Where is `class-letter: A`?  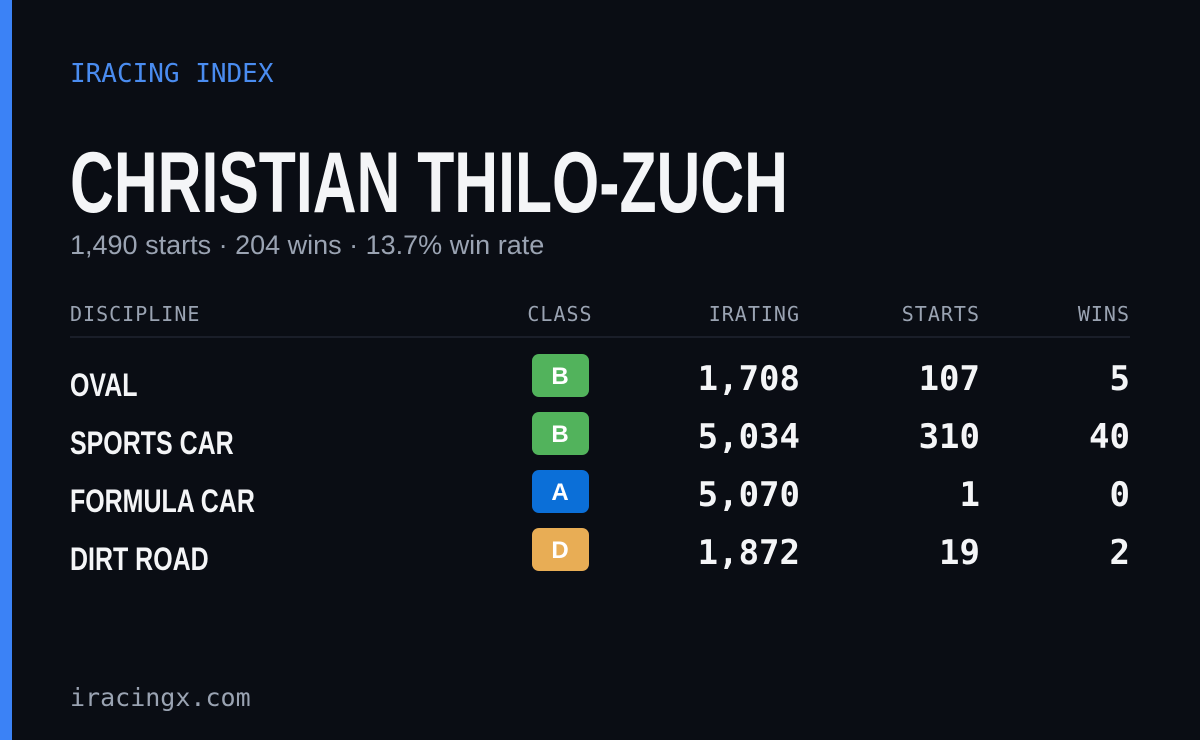
class-letter: A is located at coordinates (559, 492).